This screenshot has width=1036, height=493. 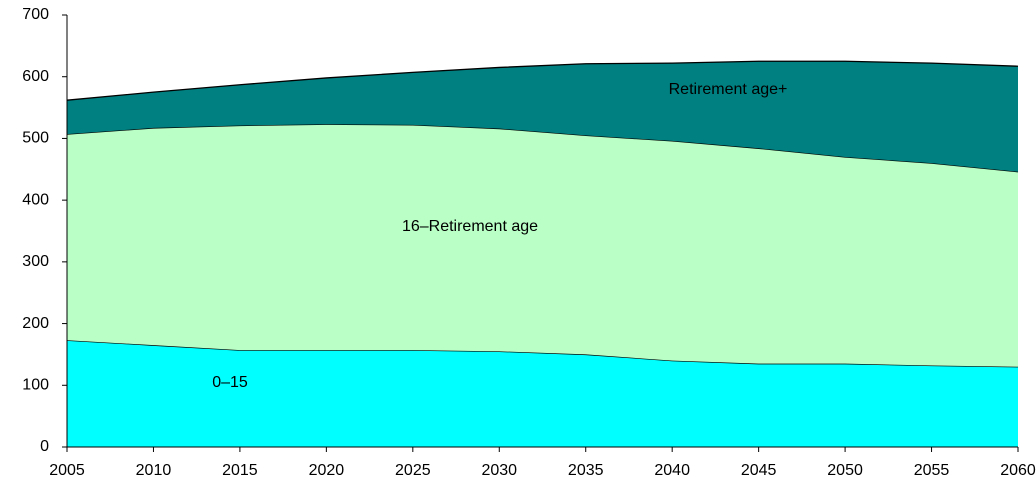 What do you see at coordinates (35, 76) in the screenshot?
I see `y-tick-label: 600` at bounding box center [35, 76].